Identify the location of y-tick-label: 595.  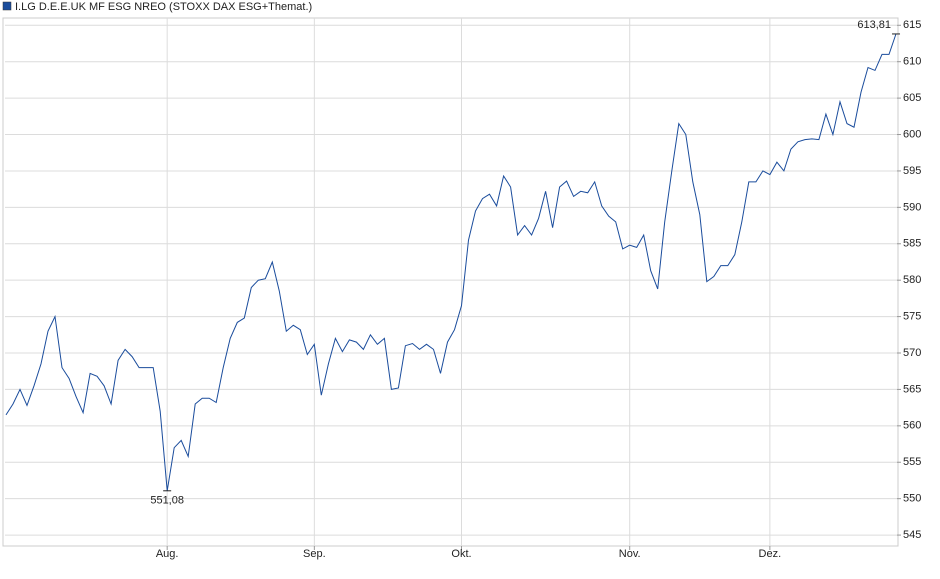
(912, 171).